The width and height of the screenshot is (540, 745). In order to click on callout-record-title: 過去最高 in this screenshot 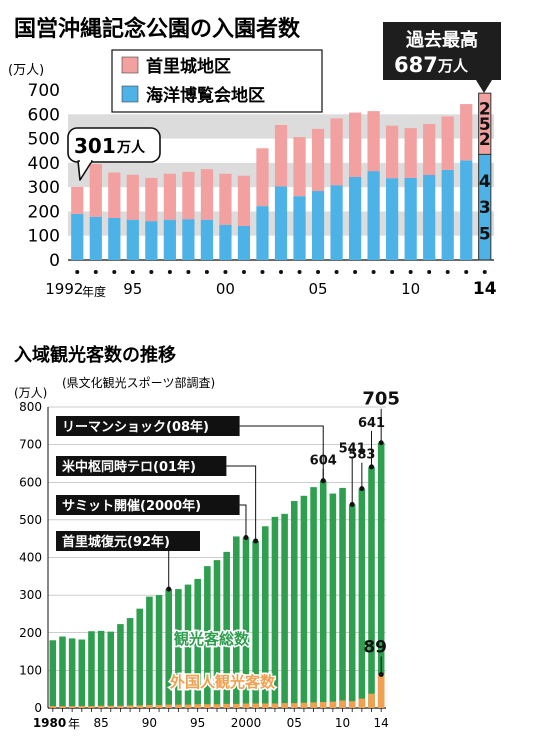, I will do `click(442, 40)`.